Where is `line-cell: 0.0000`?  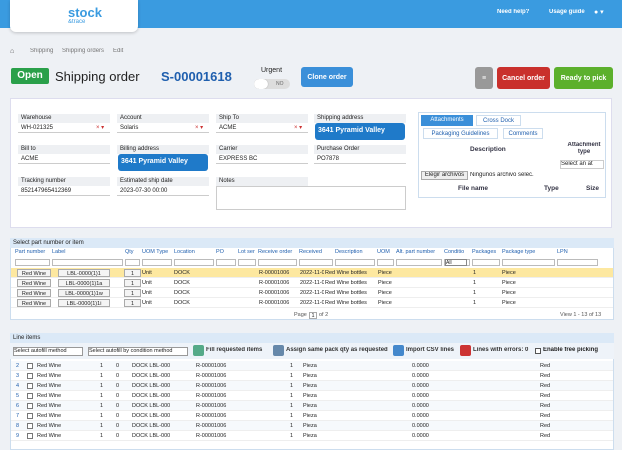
line-cell: 0.0000 is located at coordinates (420, 416).